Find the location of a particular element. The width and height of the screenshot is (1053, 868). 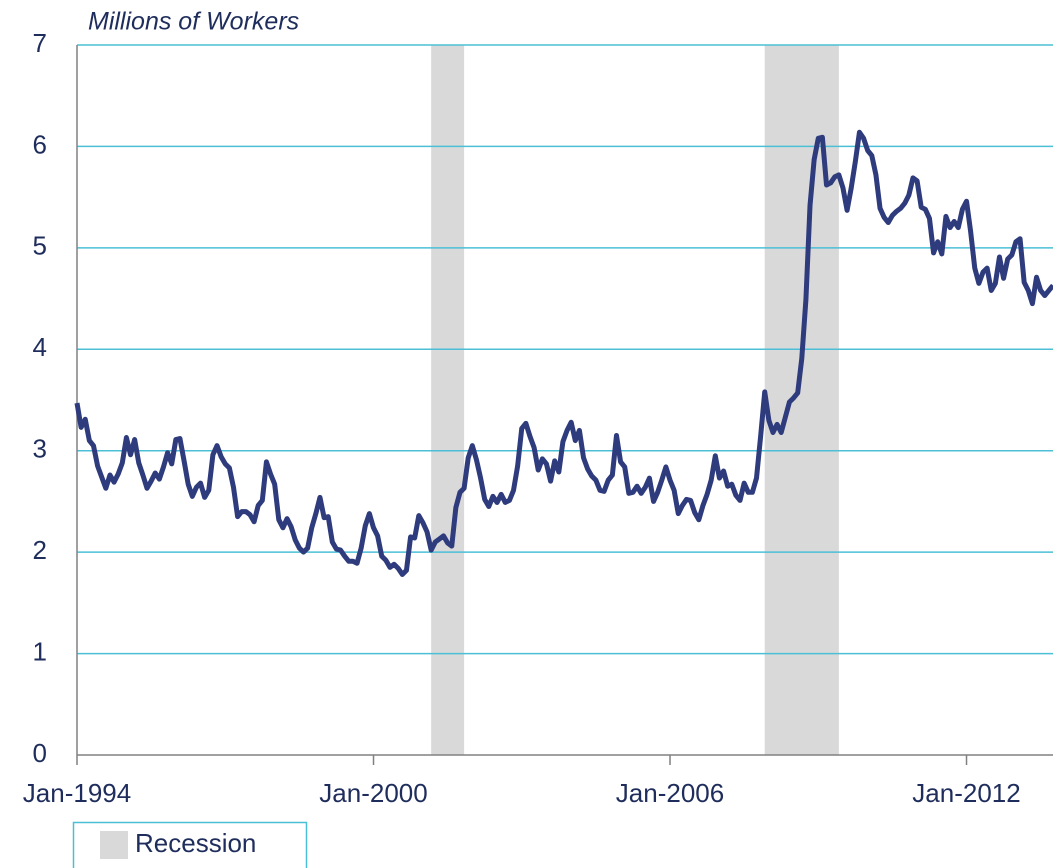

y-tick-label: 5 is located at coordinates (40, 246).